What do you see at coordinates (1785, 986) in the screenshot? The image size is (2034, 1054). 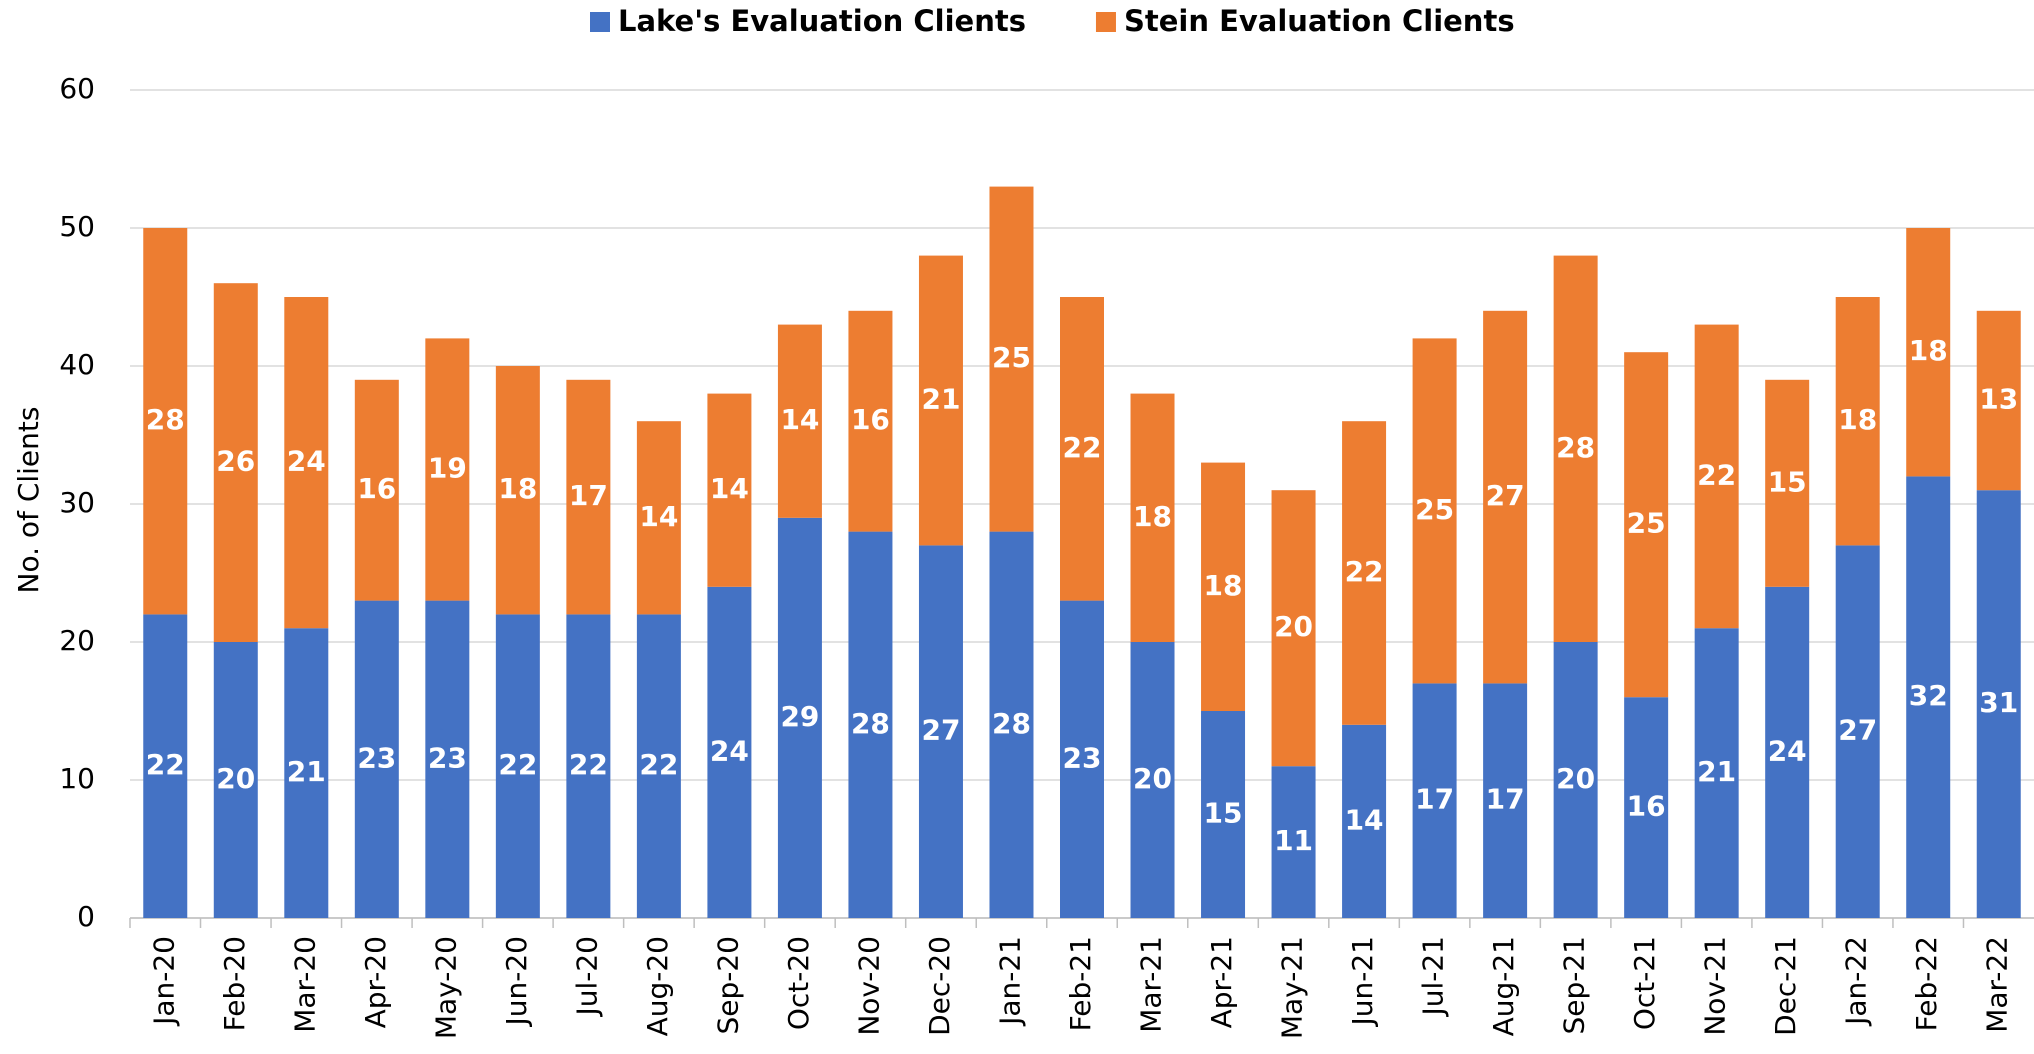 I see `x-tick-label: Dec-21` at bounding box center [1785, 986].